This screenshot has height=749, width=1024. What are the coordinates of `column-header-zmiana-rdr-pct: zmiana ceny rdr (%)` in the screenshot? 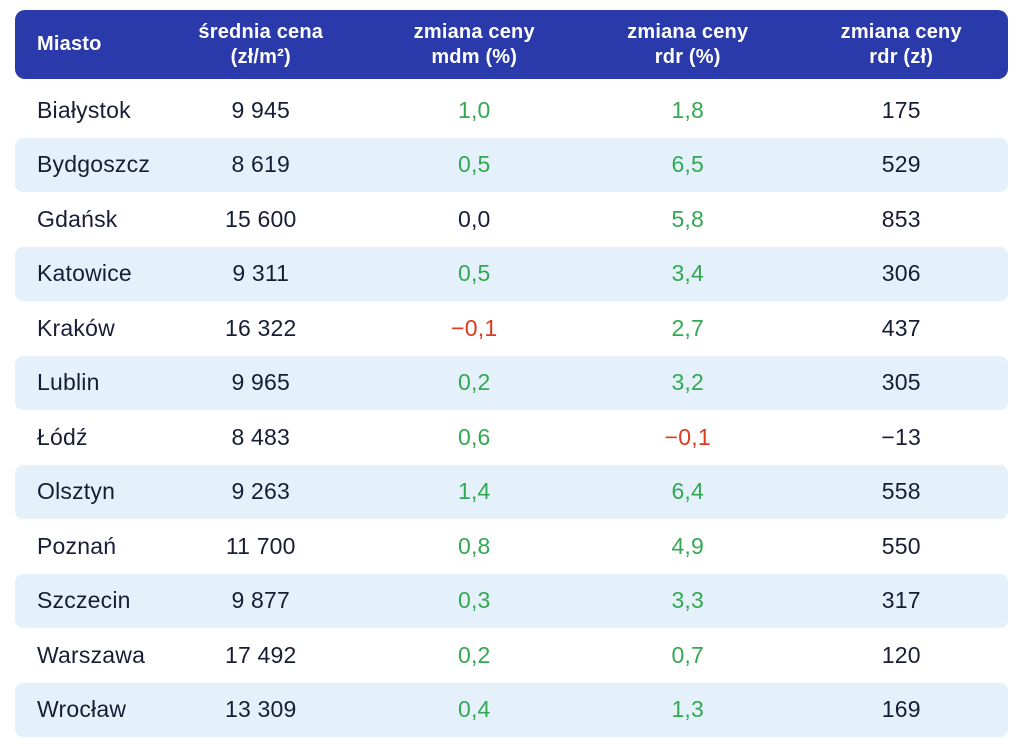 It's located at (688, 44).